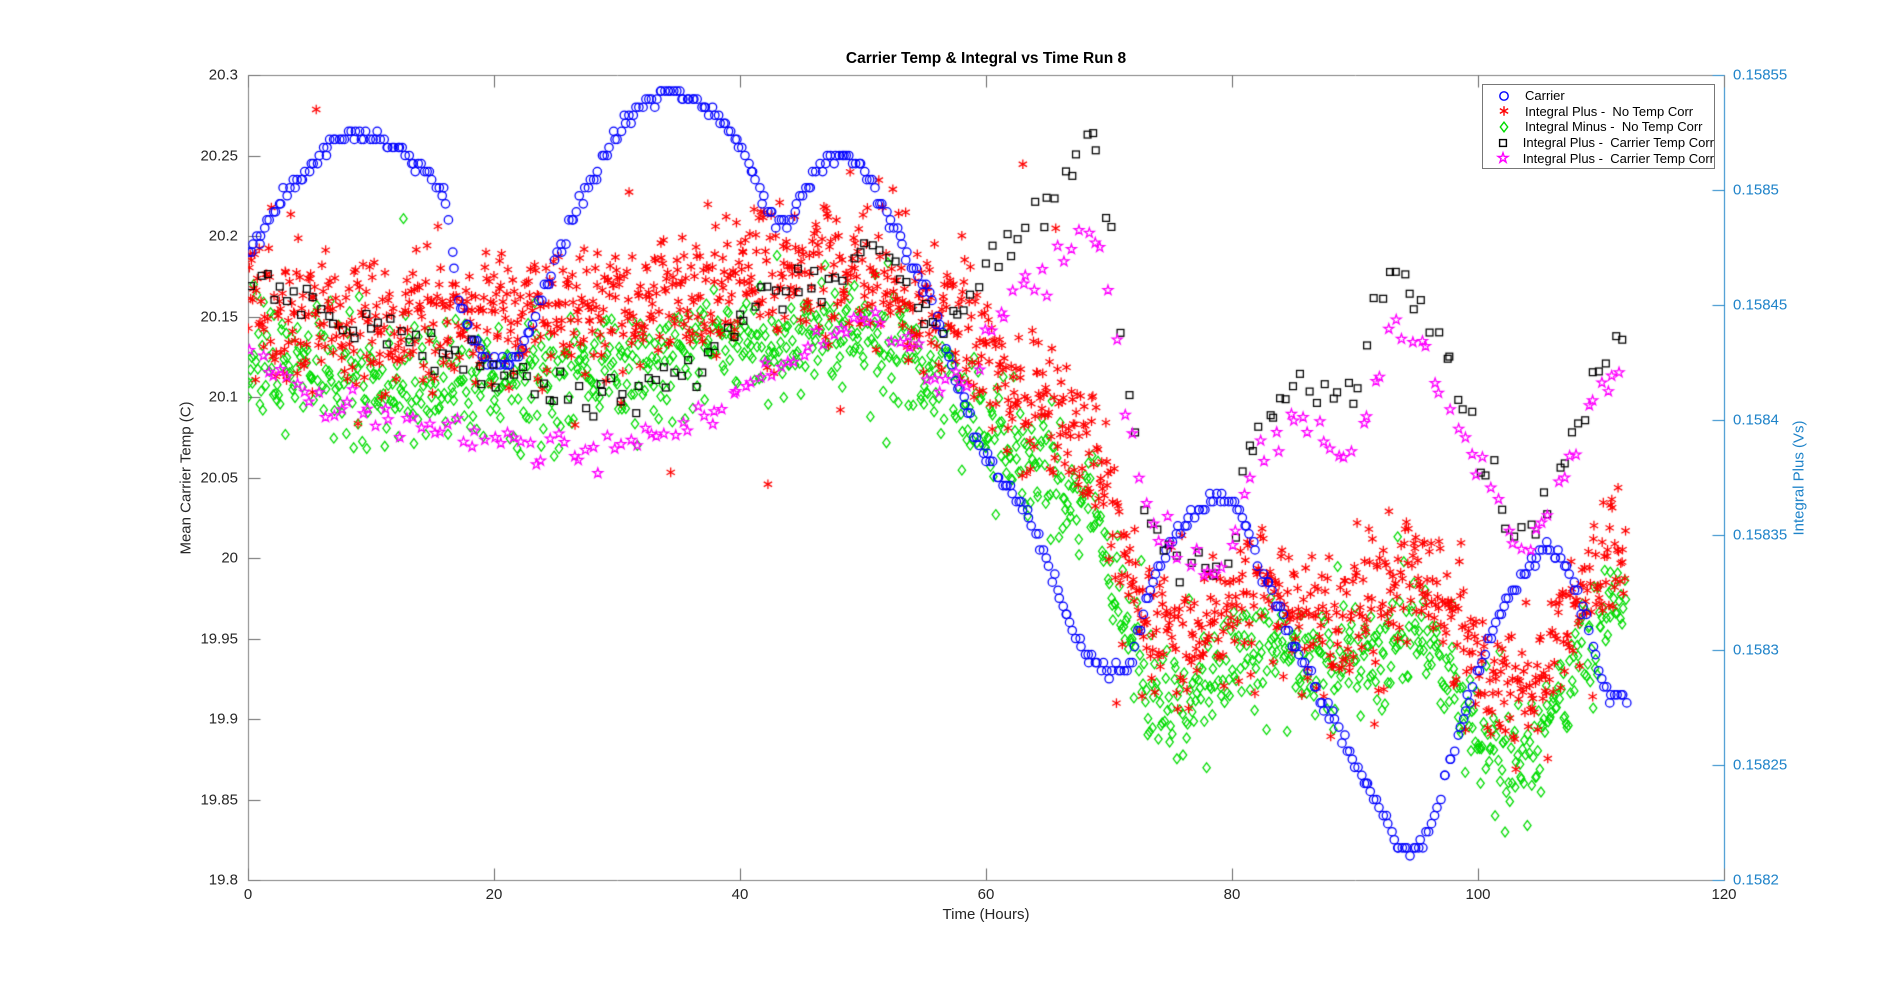  Describe the element at coordinates (223, 397) in the screenshot. I see `y-left-tick-label: 20.1` at that location.